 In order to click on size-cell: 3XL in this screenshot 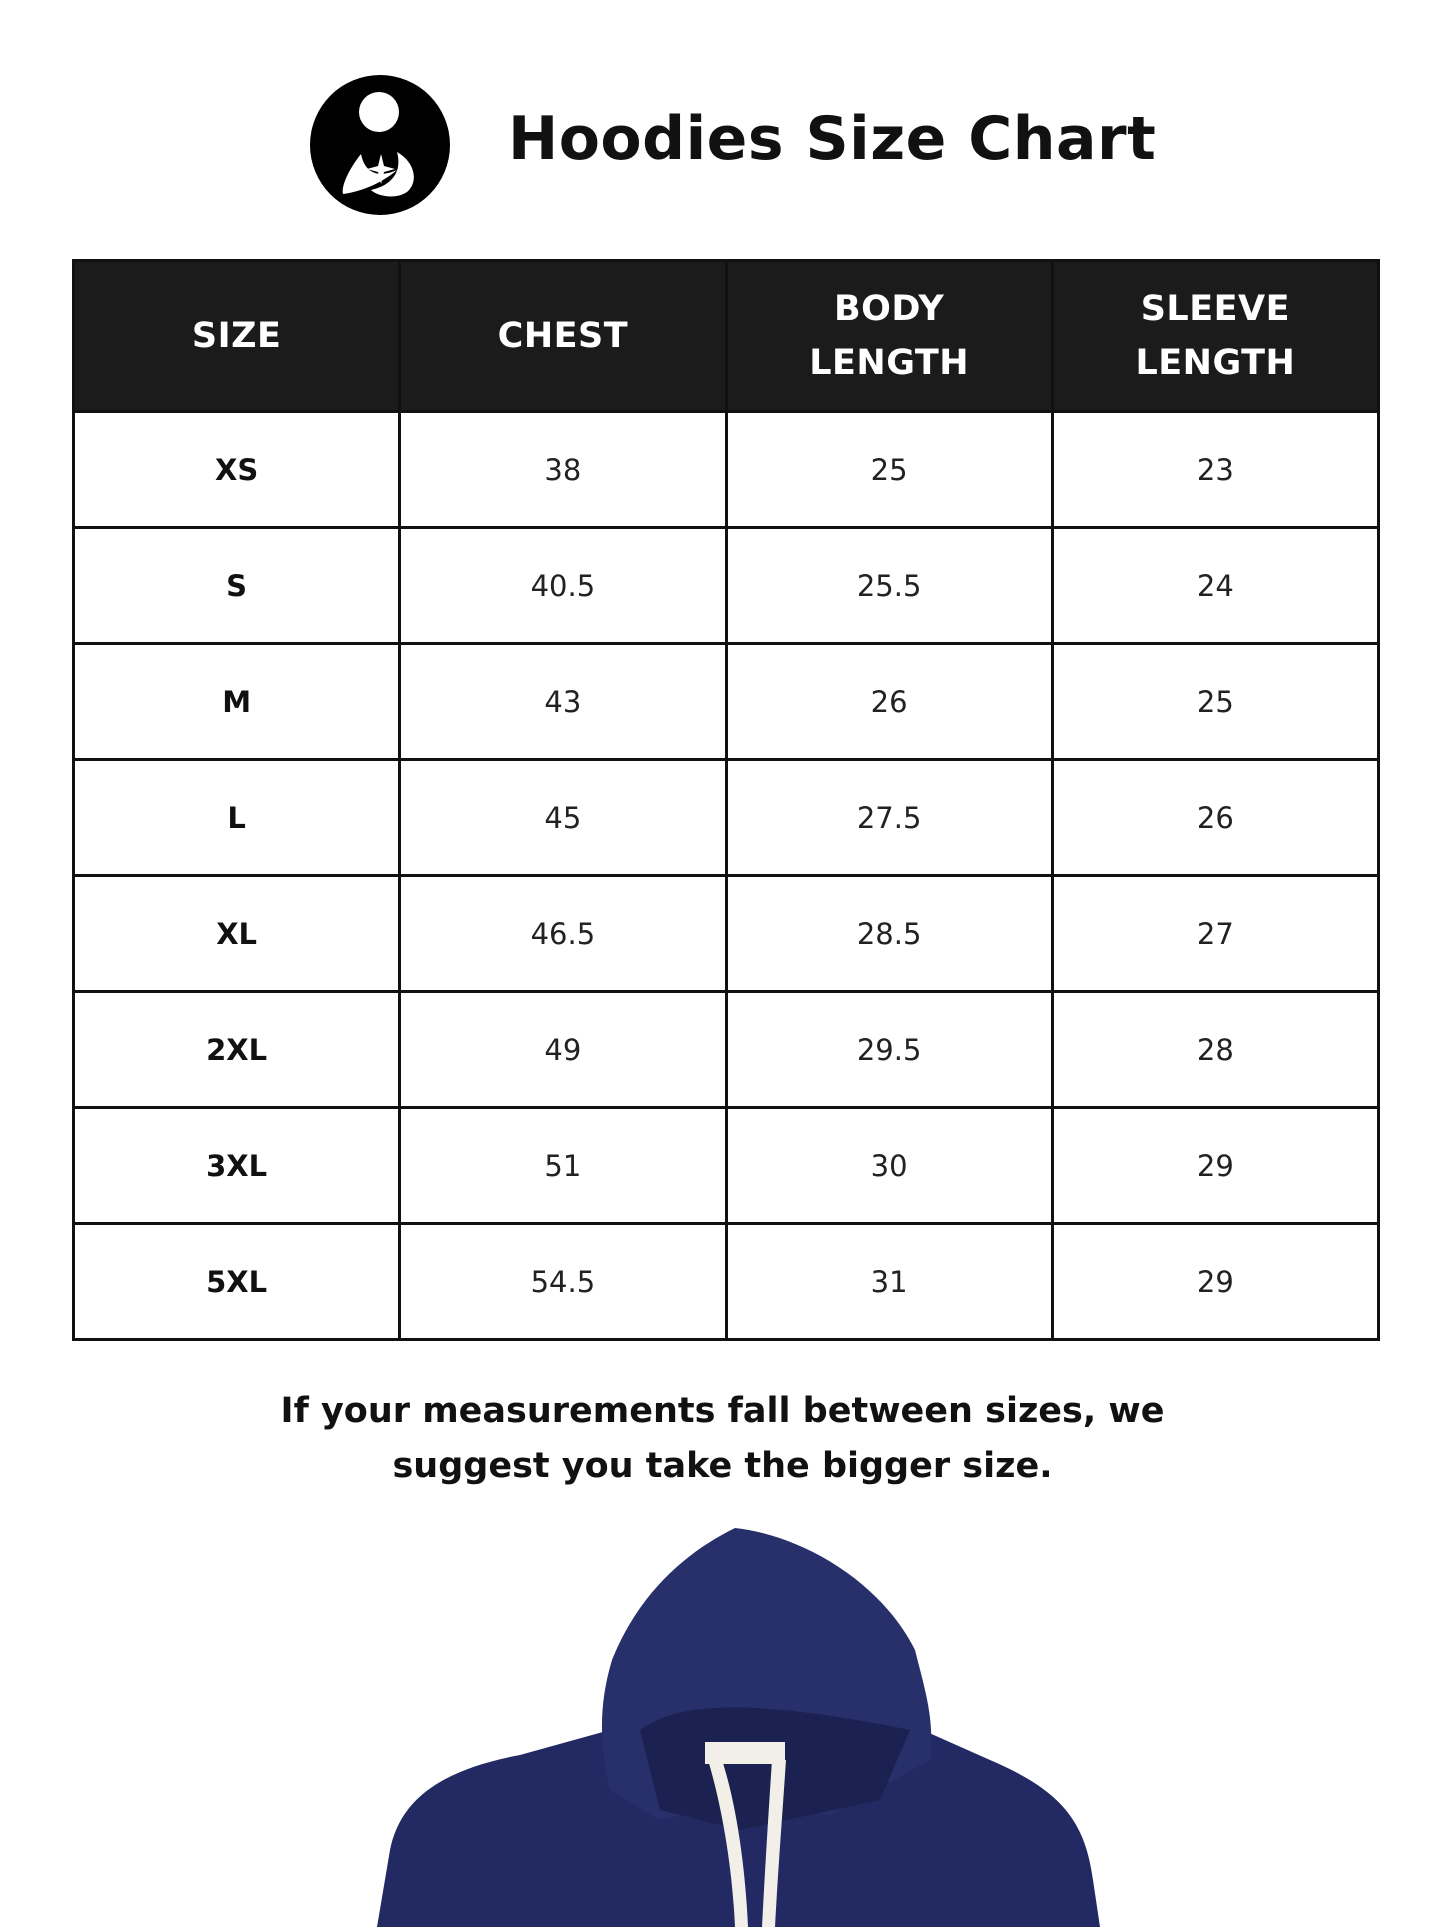, I will do `click(236, 1165)`.